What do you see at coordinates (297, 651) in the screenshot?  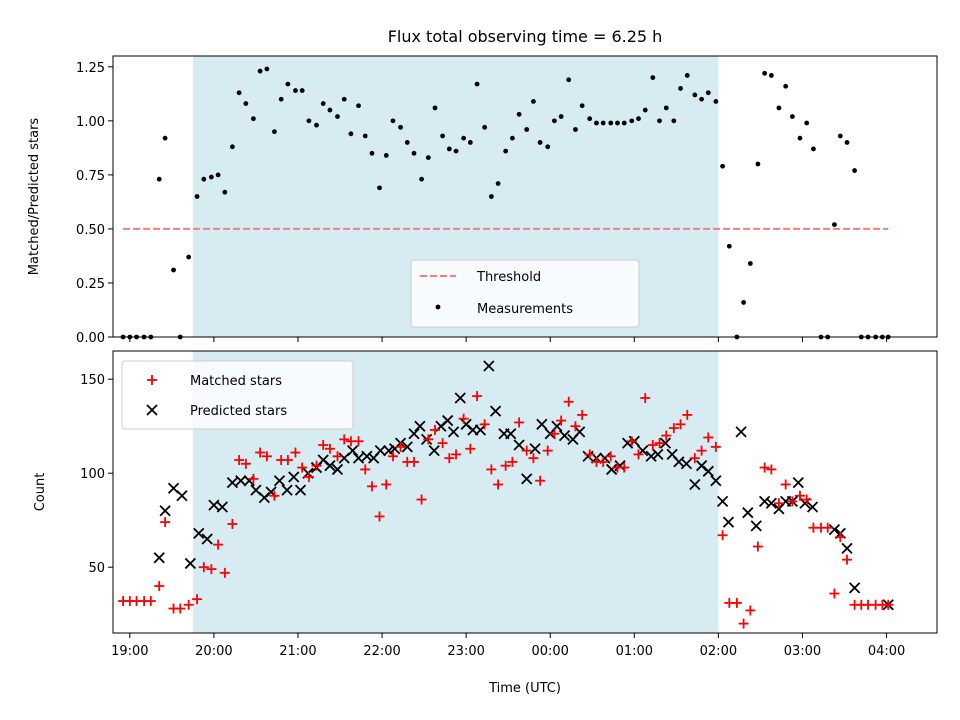 I see `x-tick-label: 21:00` at bounding box center [297, 651].